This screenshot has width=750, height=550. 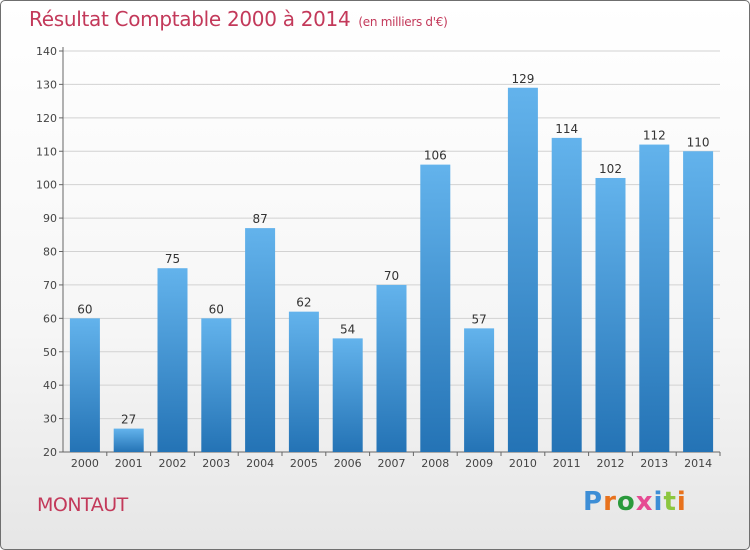 What do you see at coordinates (216, 385) in the screenshot?
I see `bar-2003` at bounding box center [216, 385].